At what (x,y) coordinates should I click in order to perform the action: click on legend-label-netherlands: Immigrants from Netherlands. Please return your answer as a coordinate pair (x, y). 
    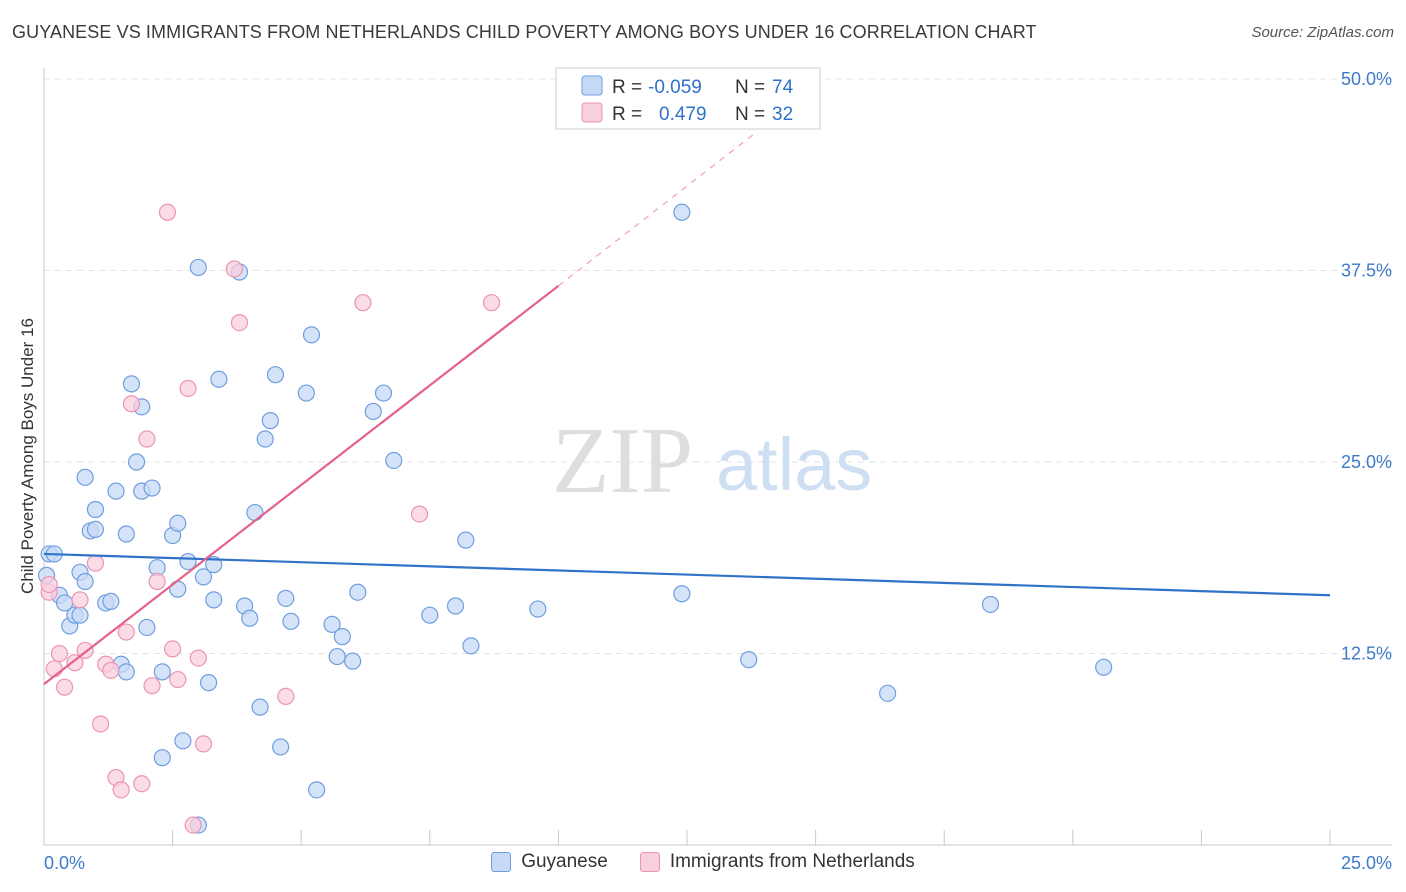
    Looking at the image, I should click on (792, 861).